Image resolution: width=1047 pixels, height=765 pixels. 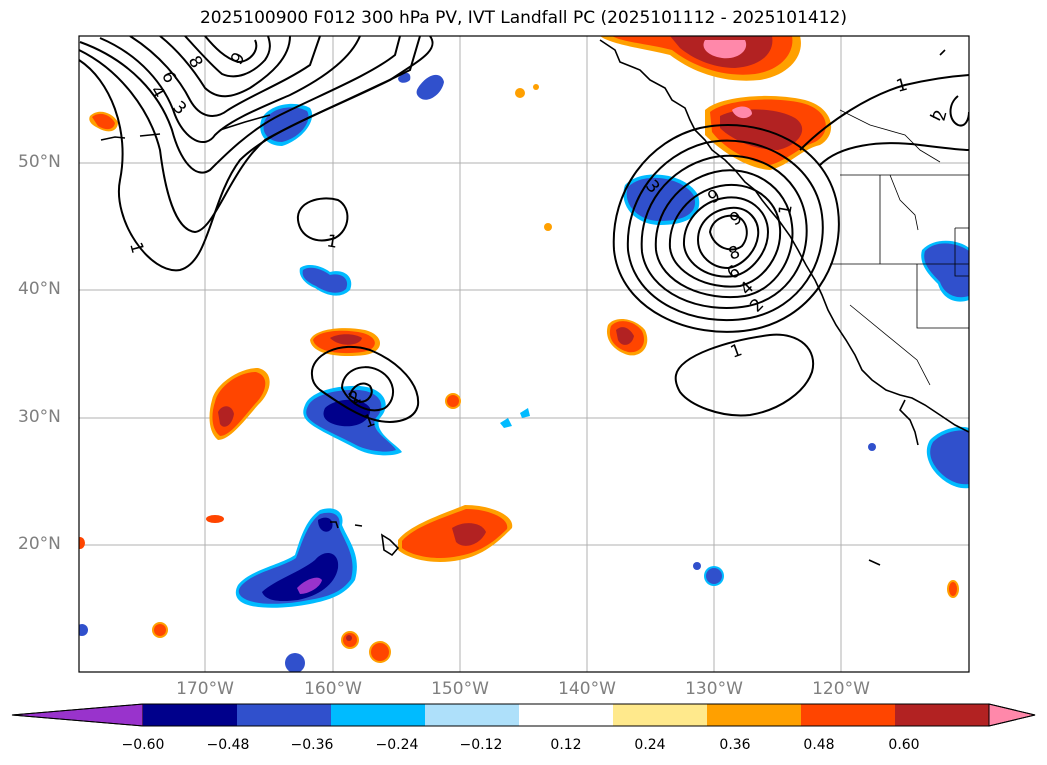 What do you see at coordinates (397, 745) in the screenshot?
I see `colorbar-tick: −0.24` at bounding box center [397, 745].